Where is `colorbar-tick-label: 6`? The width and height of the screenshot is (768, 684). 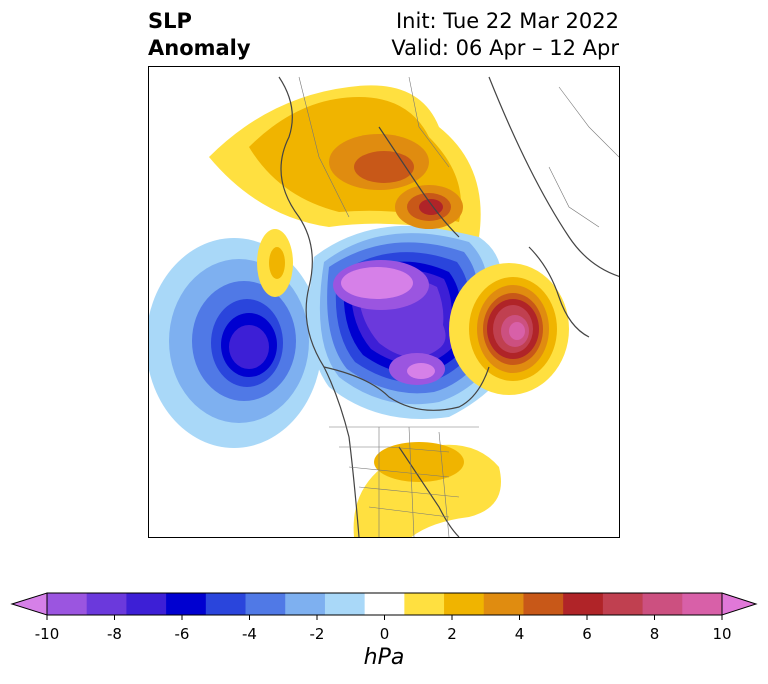 colorbar-tick-label: 6 is located at coordinates (587, 634).